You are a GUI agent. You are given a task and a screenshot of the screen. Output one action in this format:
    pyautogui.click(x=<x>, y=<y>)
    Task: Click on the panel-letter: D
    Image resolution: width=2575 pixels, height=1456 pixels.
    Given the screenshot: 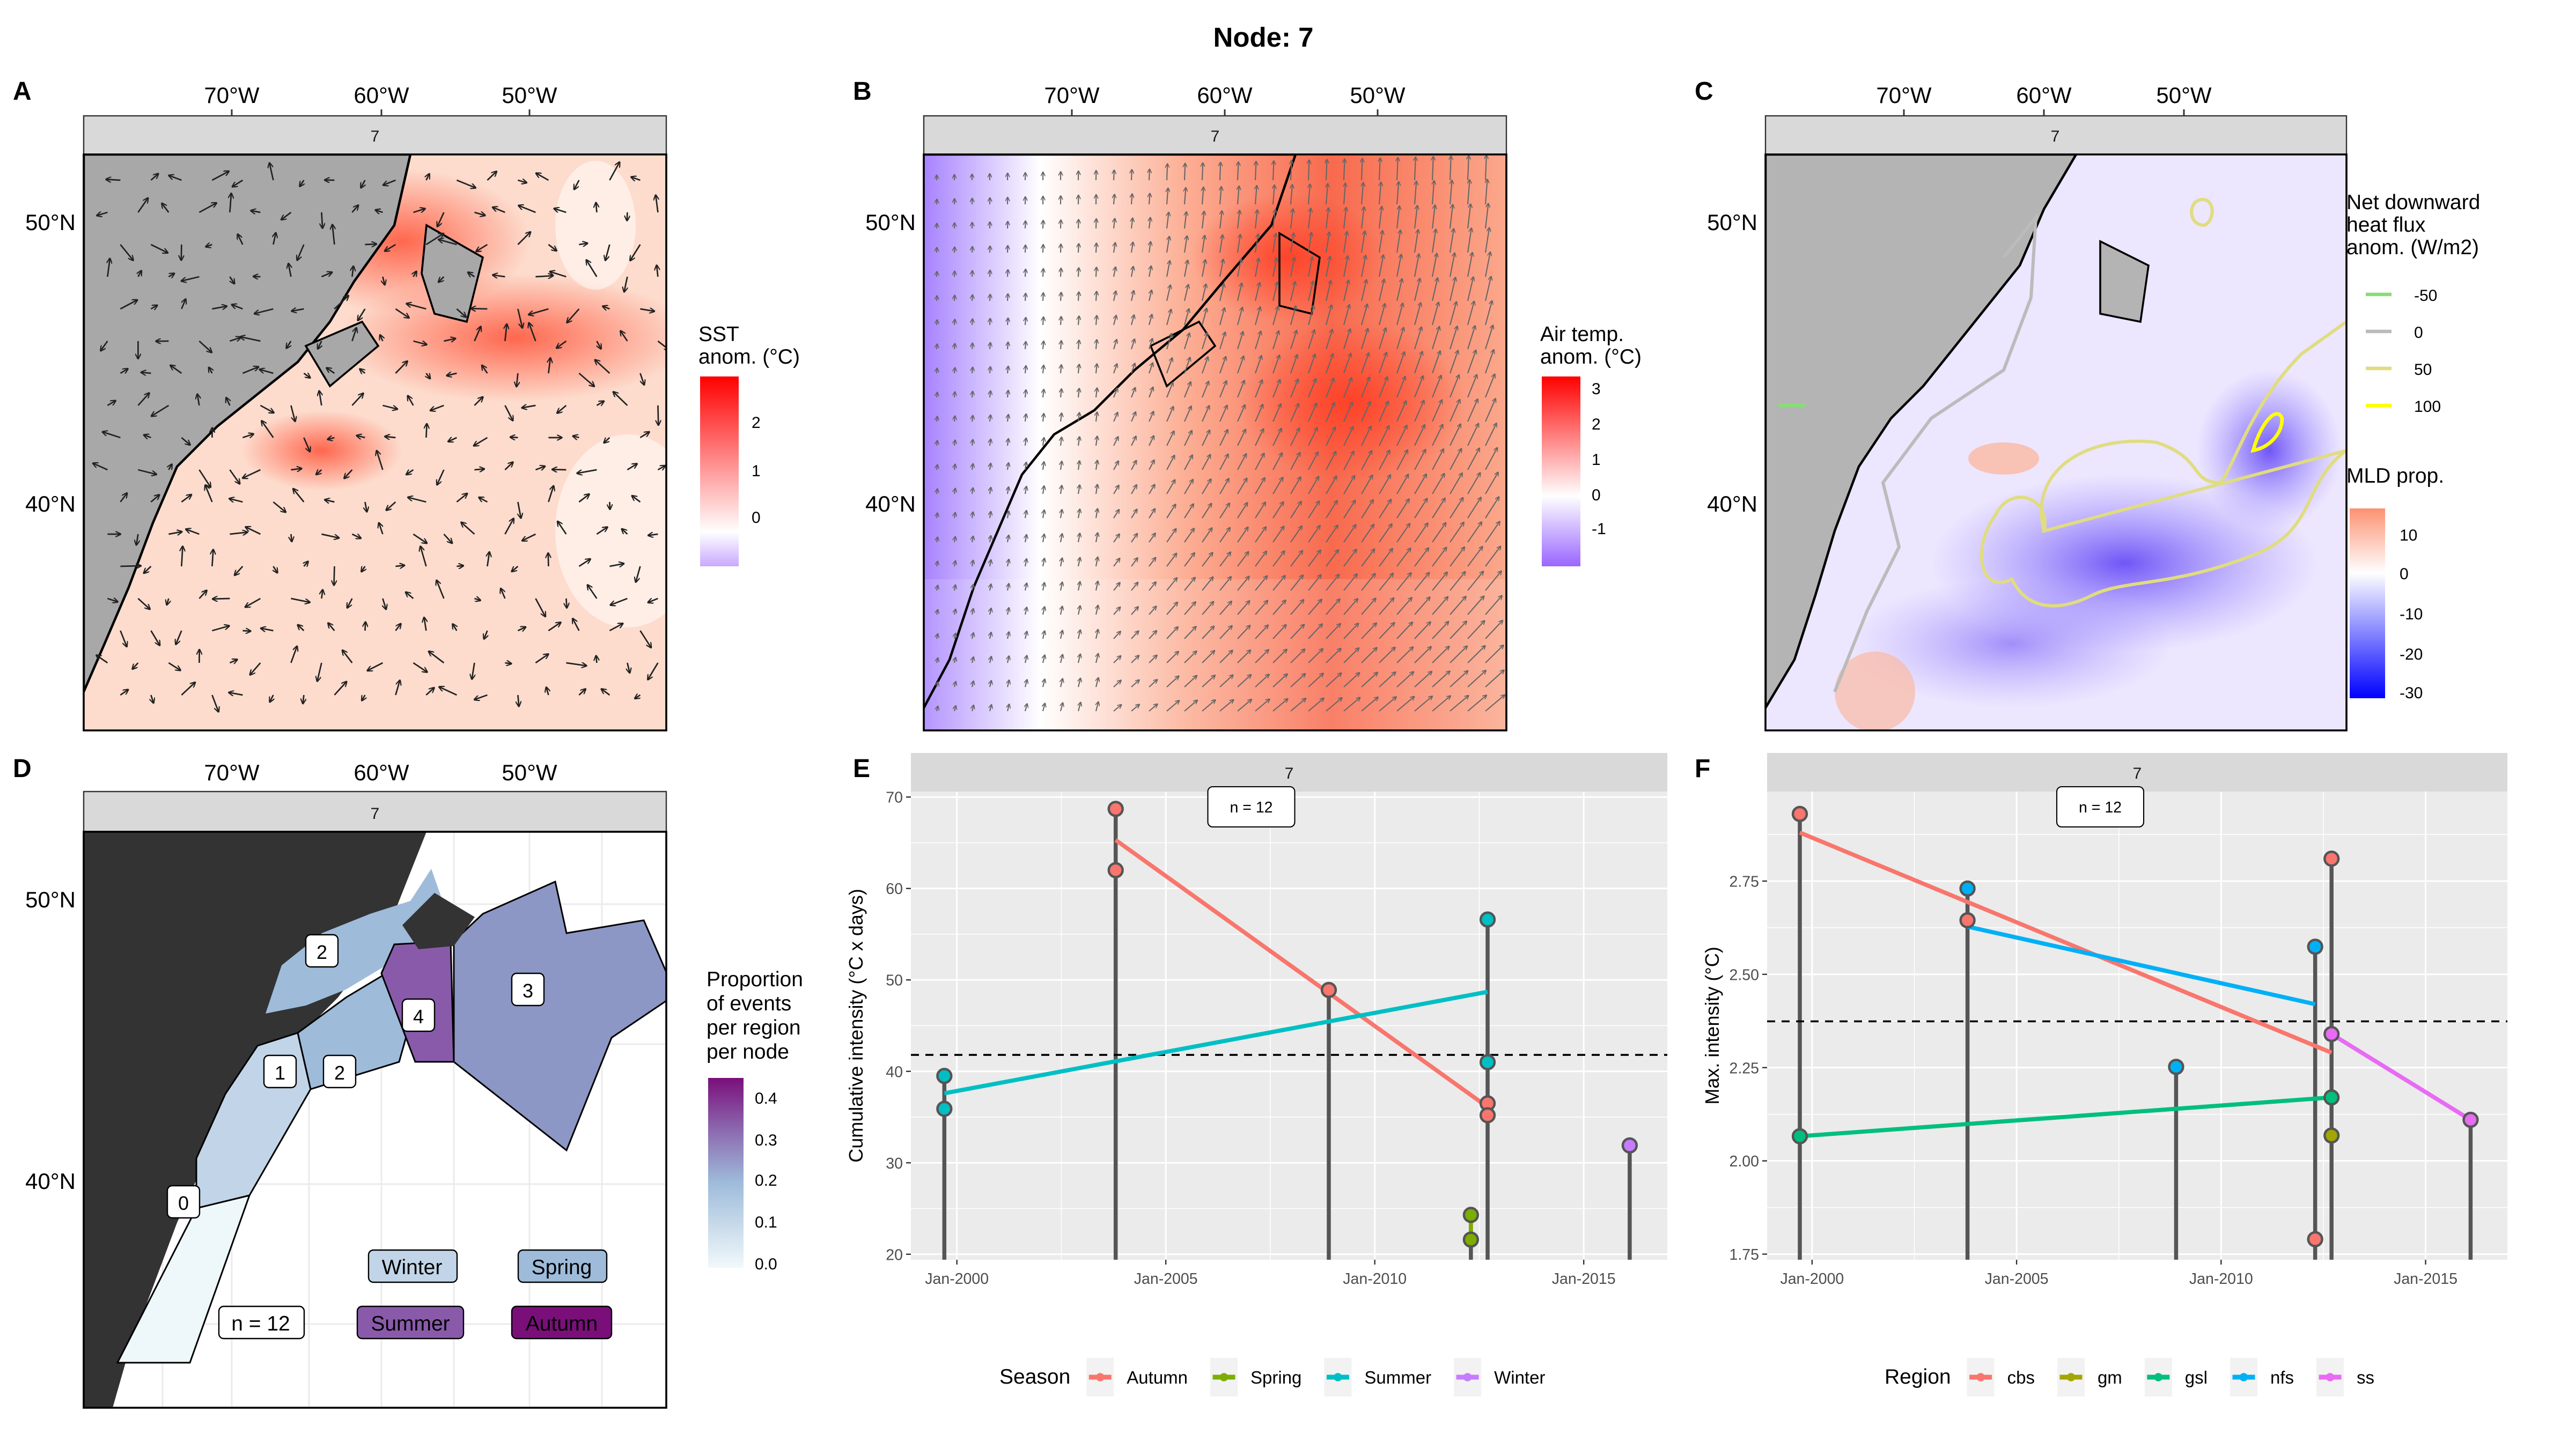 What is the action you would take?
    pyautogui.click(x=23, y=769)
    